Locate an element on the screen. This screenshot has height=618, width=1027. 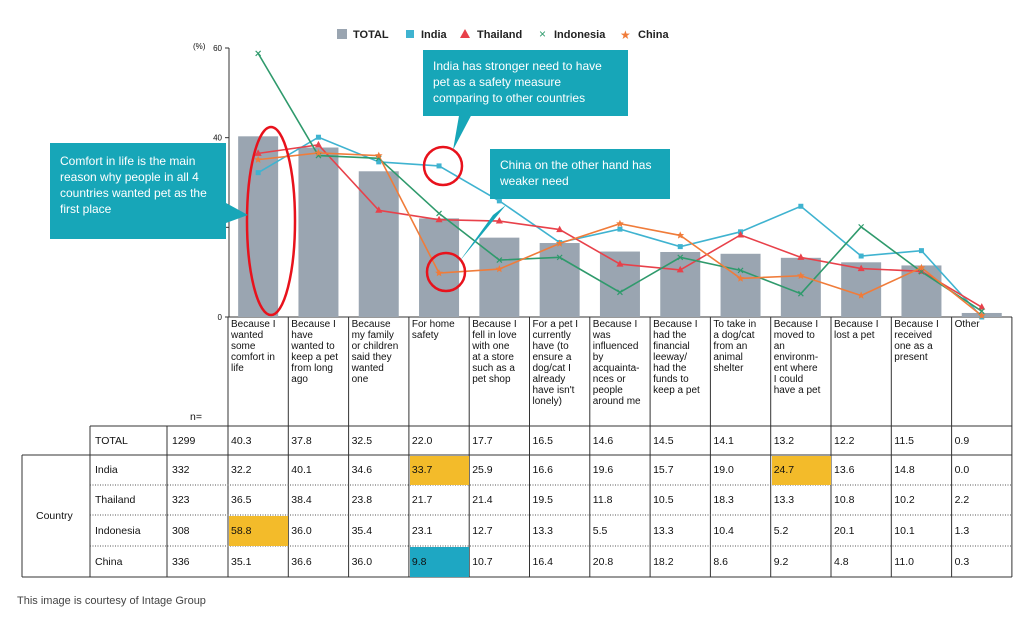
cell-0-7: 14.5 is located at coordinates (663, 440).